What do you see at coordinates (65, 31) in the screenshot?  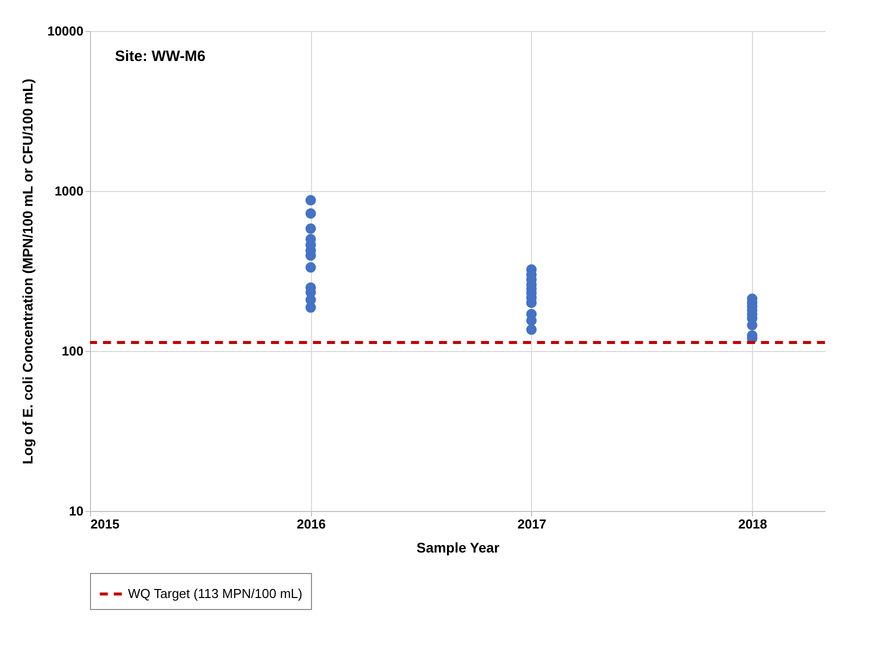 I see `y-tick-label: 10000` at bounding box center [65, 31].